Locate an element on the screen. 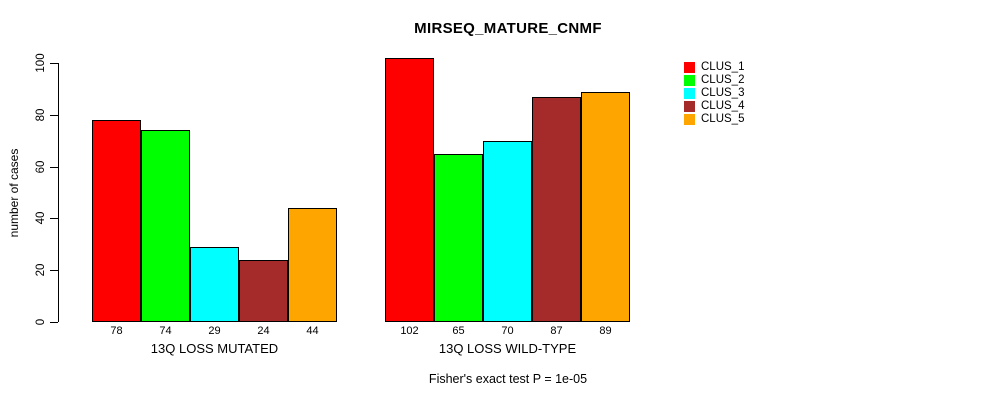 This screenshot has height=400, width=990. bar-value-label: 65 is located at coordinates (458, 331).